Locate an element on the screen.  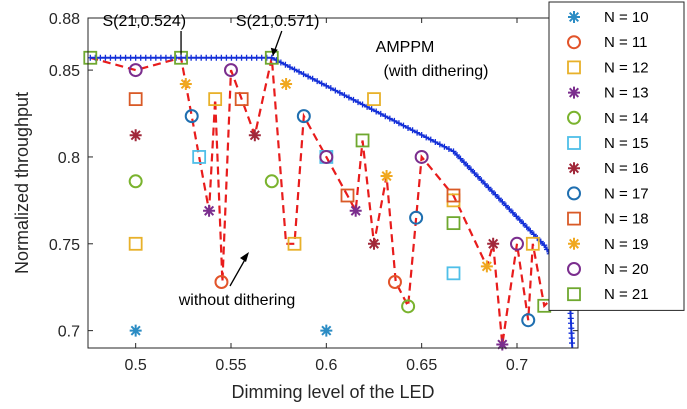
legend-label-n13: N = 13 is located at coordinates (626, 93).